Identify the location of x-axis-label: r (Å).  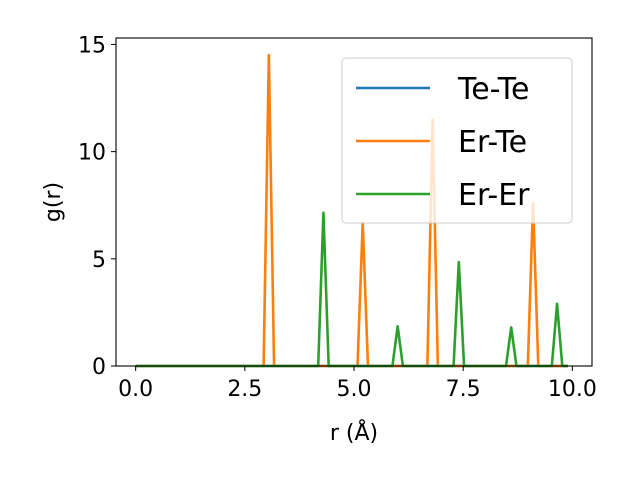
(354, 432).